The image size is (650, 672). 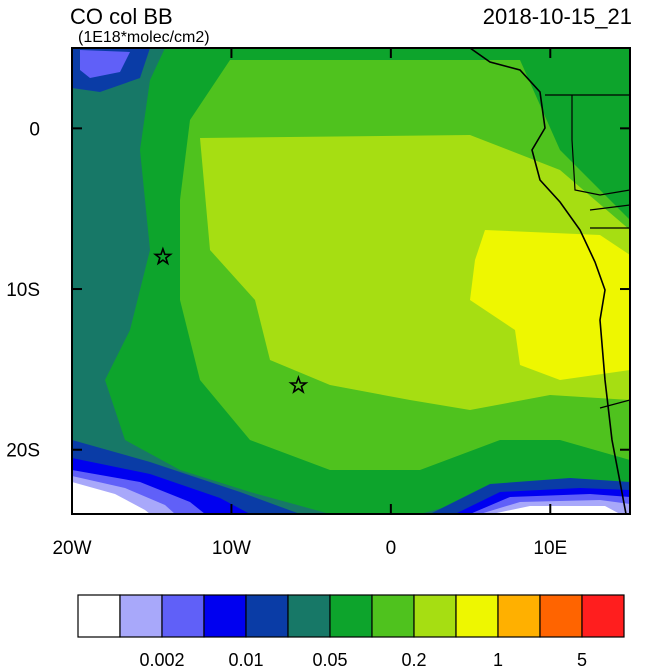 What do you see at coordinates (498, 658) in the screenshot?
I see `colorbar-label: 1` at bounding box center [498, 658].